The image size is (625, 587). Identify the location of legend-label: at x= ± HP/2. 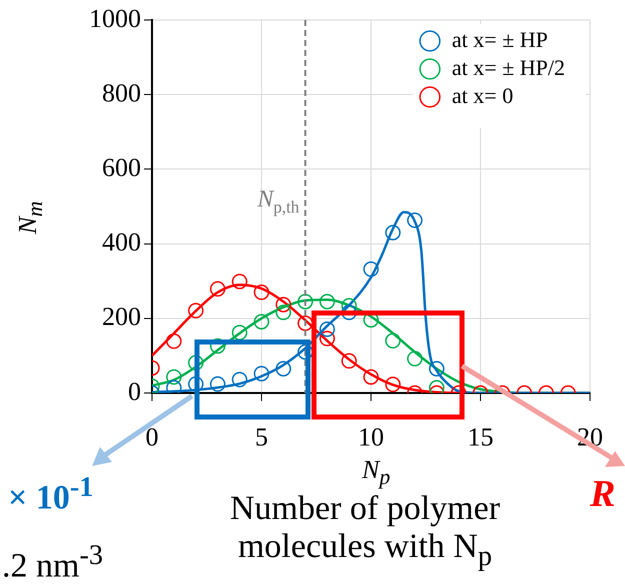
(508, 67).